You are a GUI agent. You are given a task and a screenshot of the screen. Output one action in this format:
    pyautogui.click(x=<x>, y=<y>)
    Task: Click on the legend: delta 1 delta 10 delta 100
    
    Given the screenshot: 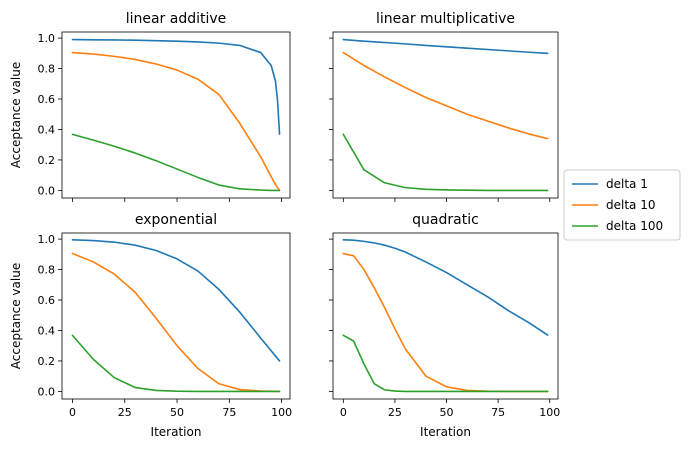 What is the action you would take?
    pyautogui.click(x=622, y=205)
    